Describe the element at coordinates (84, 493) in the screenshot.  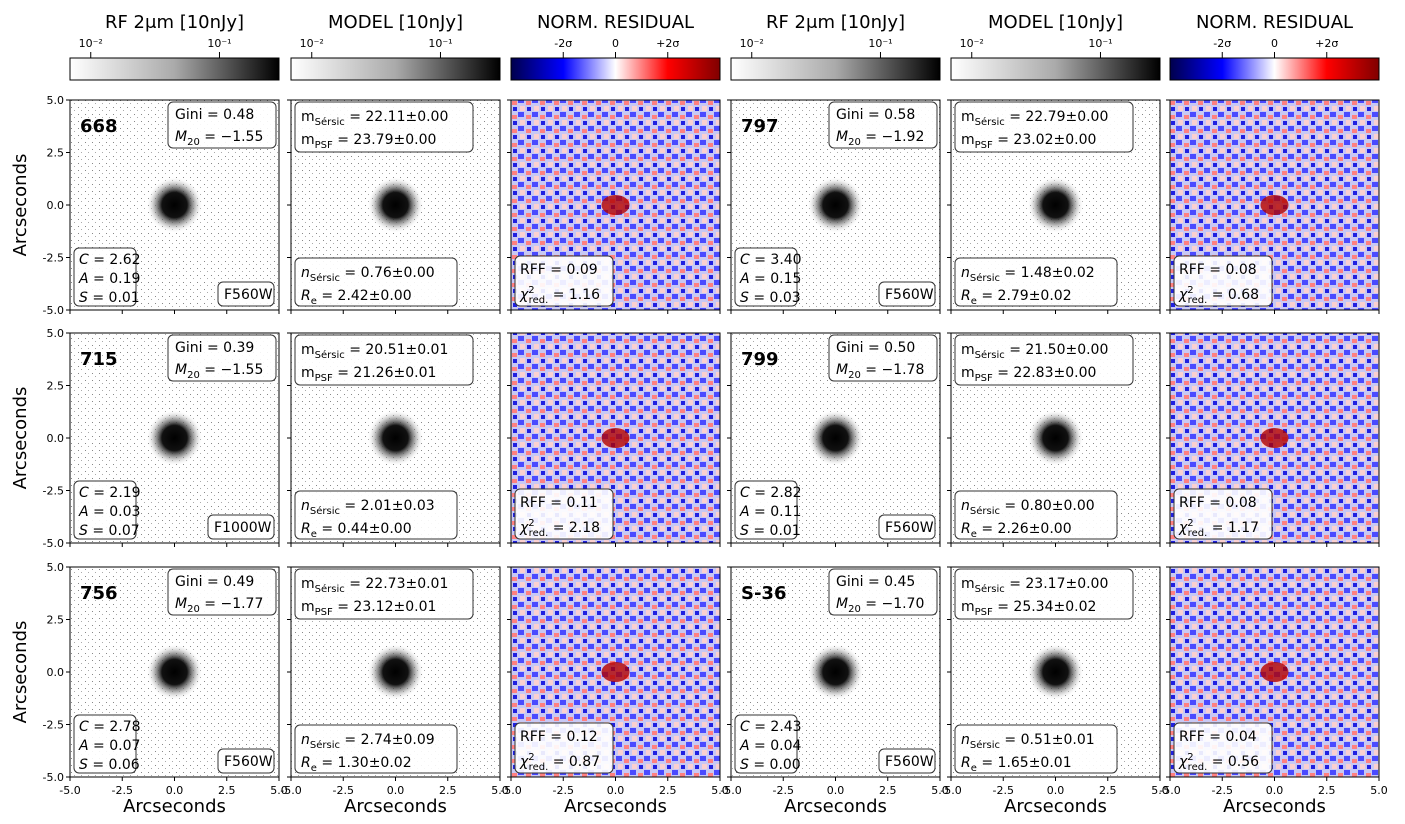
I see `annotation-part: C` at that location.